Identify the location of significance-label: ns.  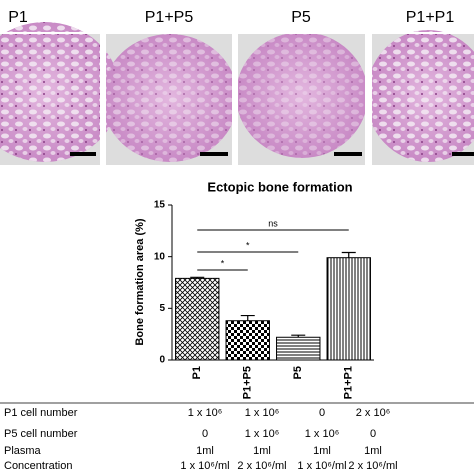
(273, 223).